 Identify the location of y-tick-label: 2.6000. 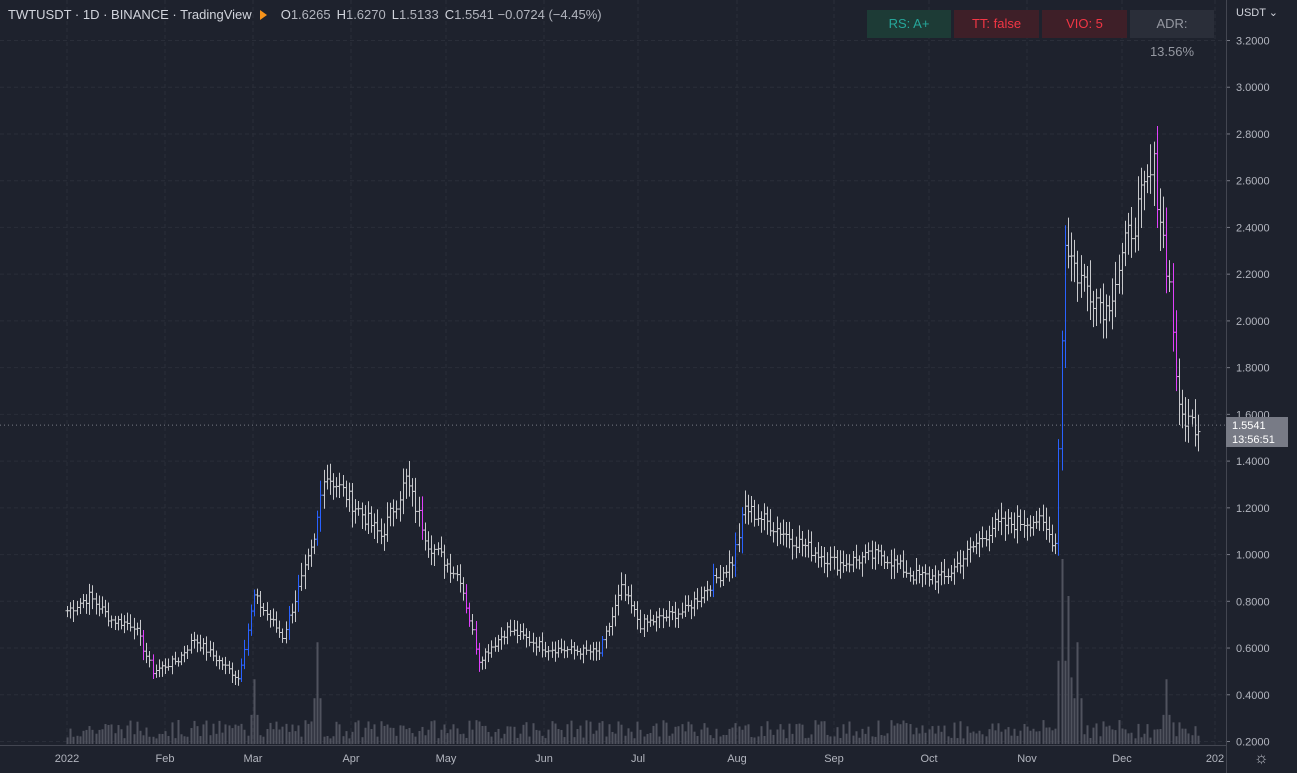
(1253, 182).